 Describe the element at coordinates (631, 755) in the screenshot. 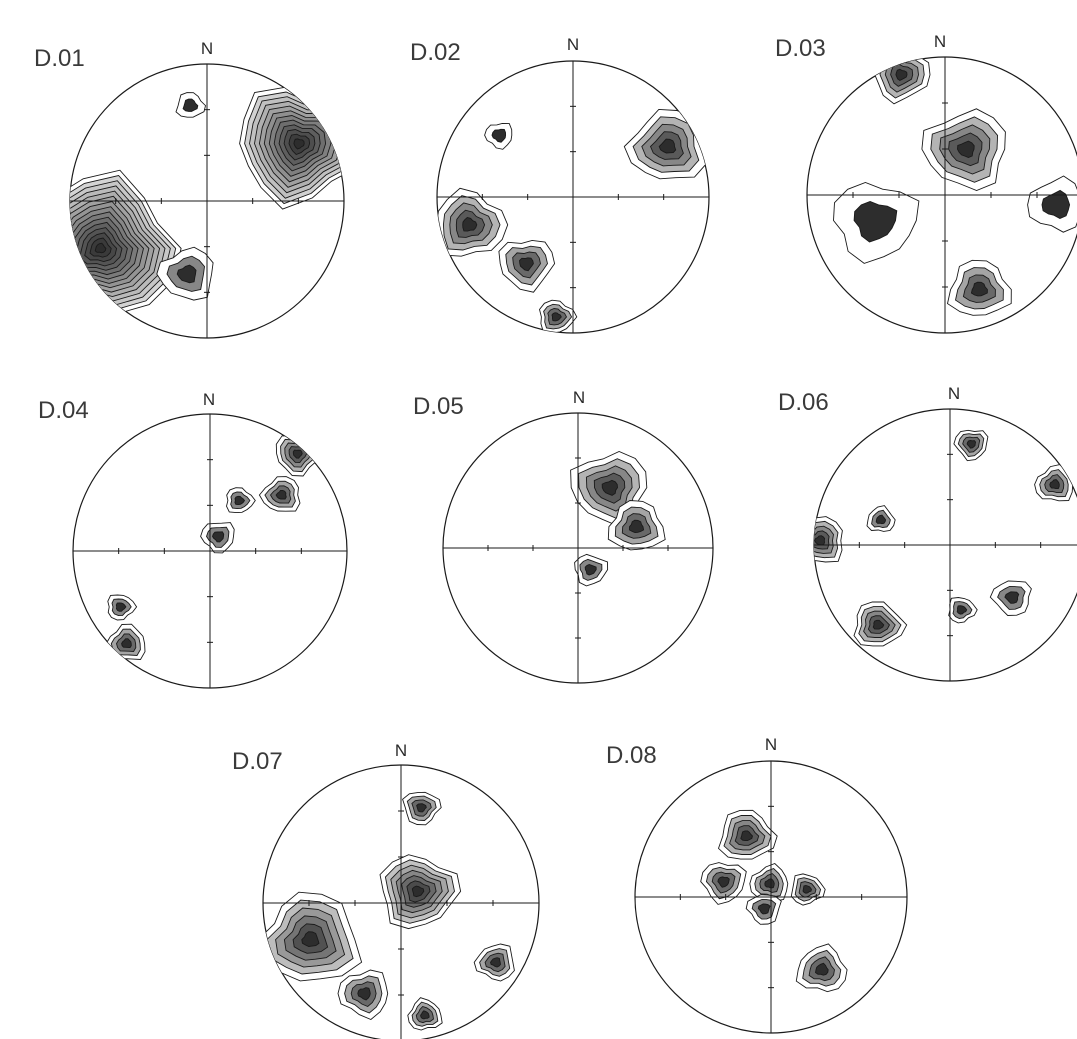

I see `stereonet-title: D.08` at that location.